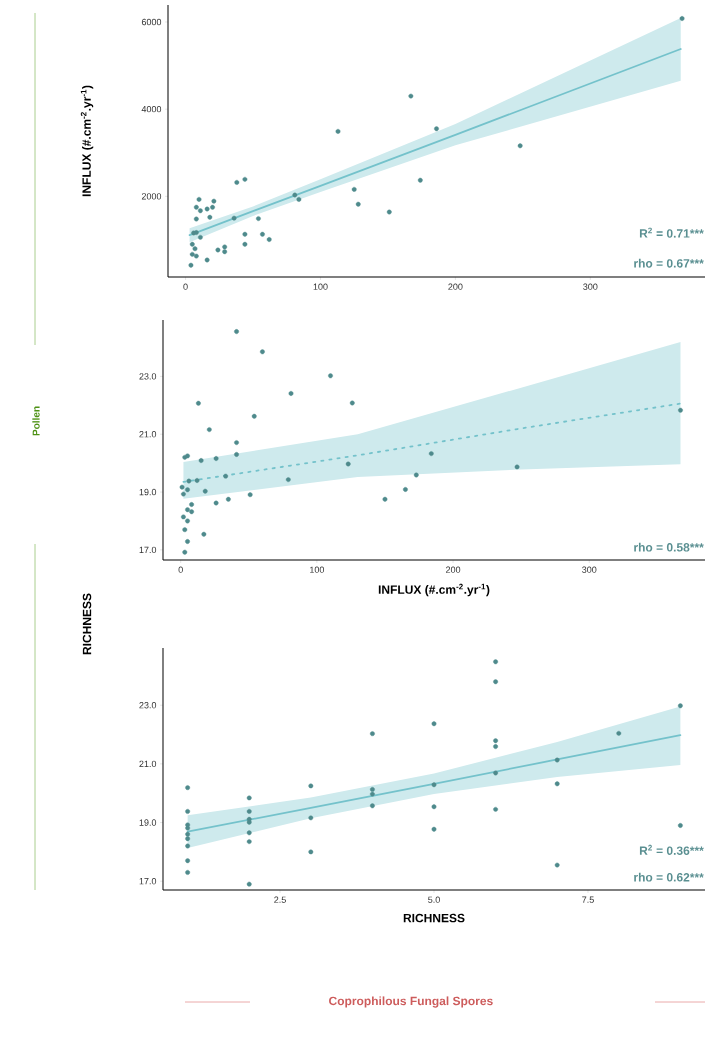 The height and width of the screenshot is (1051, 709). Describe the element at coordinates (669, 547) in the screenshot. I see `annotation: rho = 0.58***` at that location.